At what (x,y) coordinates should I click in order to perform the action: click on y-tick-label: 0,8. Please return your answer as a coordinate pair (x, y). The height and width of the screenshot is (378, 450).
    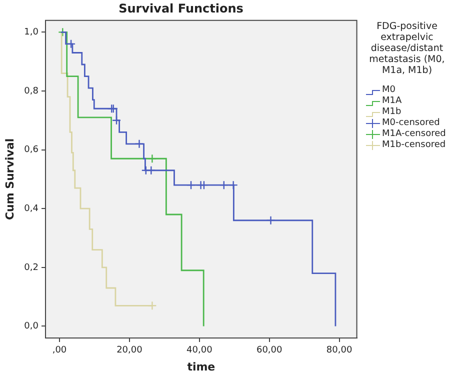
    Looking at the image, I should click on (31, 91).